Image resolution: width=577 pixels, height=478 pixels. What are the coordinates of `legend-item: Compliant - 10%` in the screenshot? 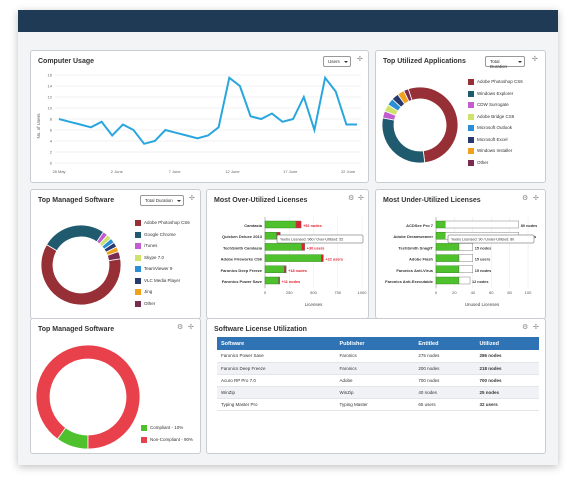 It's located at (167, 431).